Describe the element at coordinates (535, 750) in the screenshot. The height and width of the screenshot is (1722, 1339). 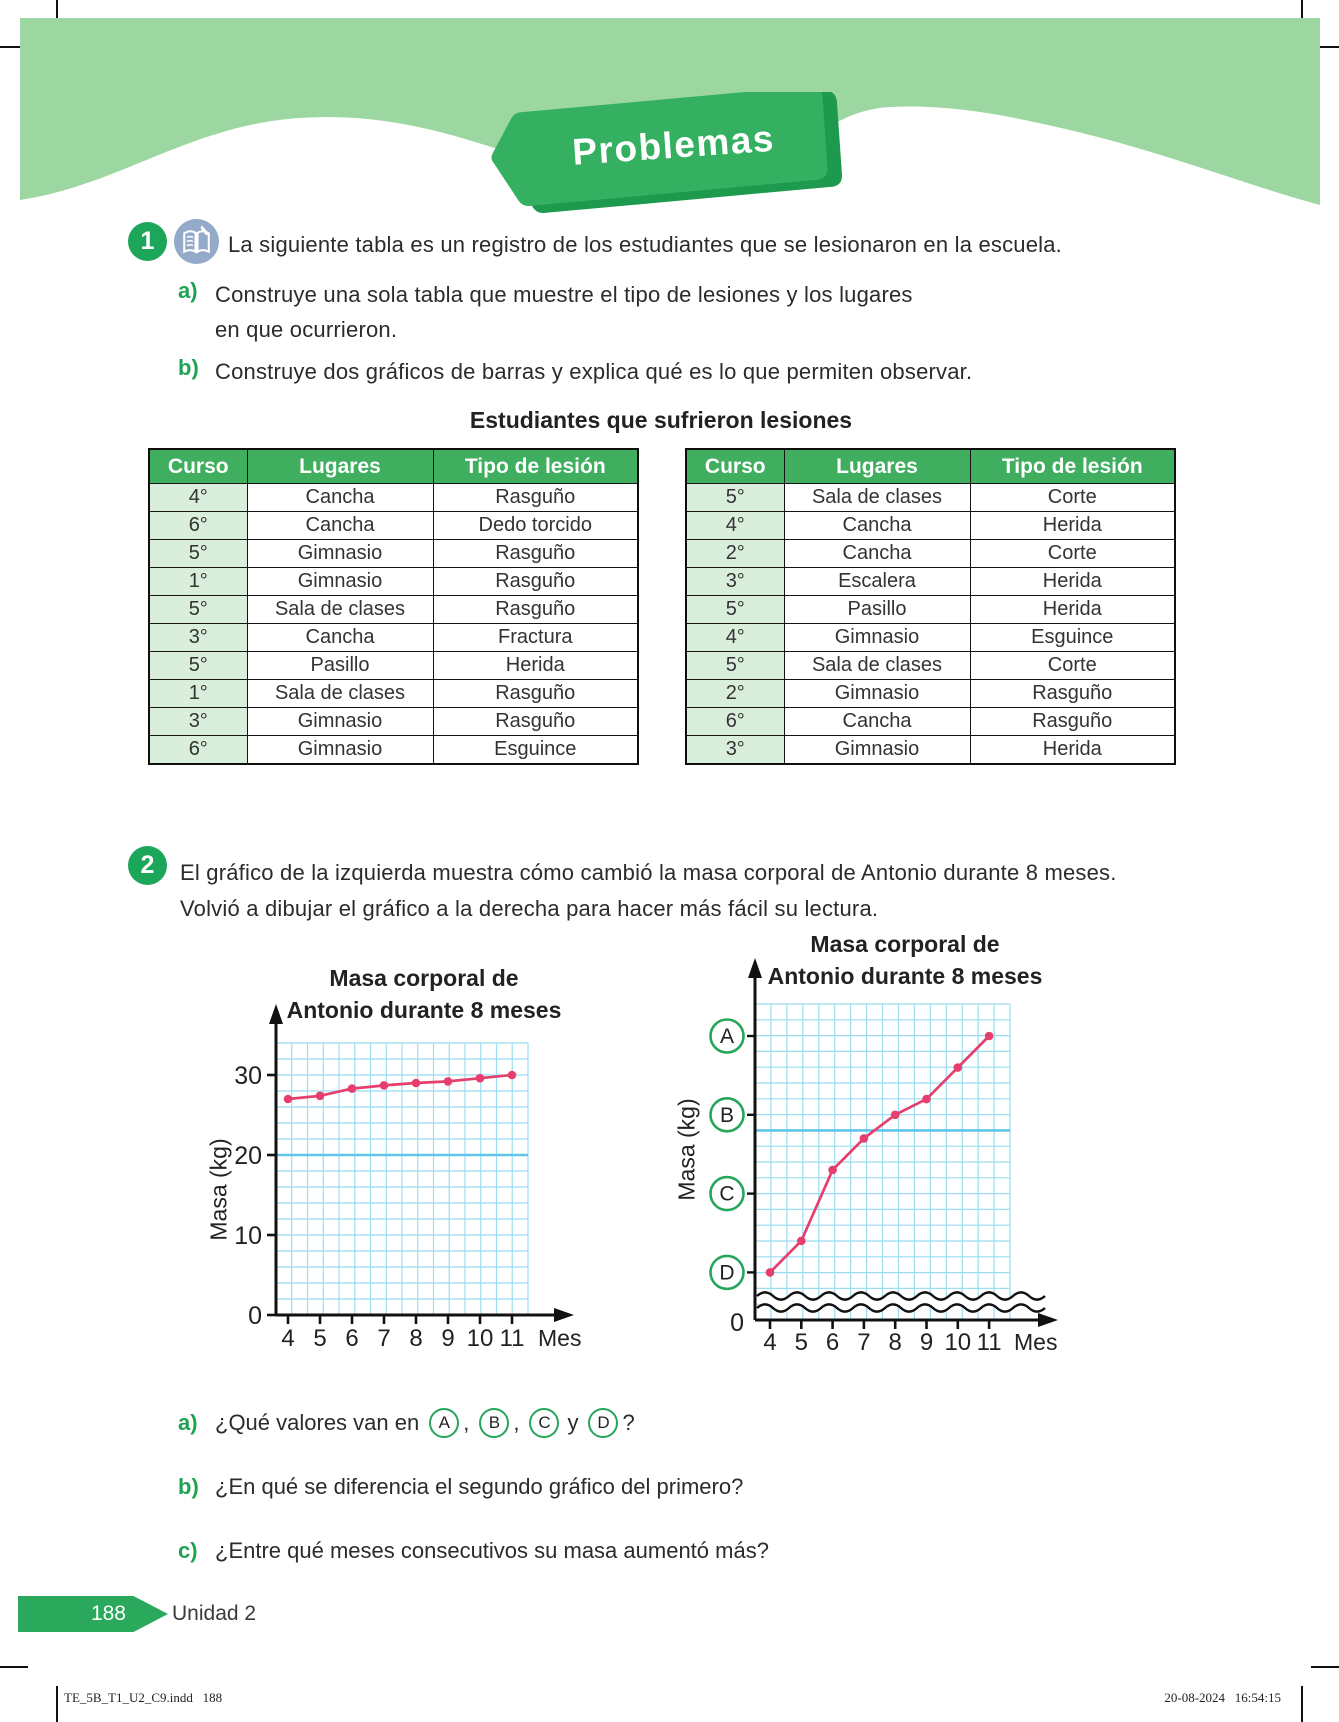
I see `table-cell: Esguince` at that location.